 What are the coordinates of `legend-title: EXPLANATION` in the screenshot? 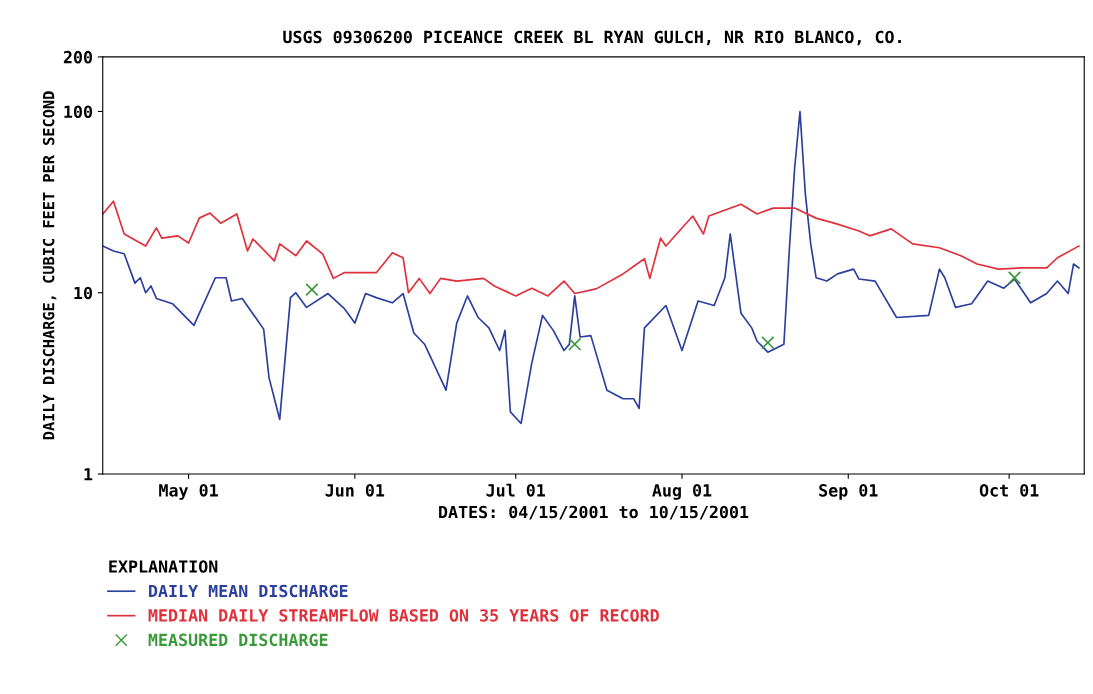 It's located at (163, 566).